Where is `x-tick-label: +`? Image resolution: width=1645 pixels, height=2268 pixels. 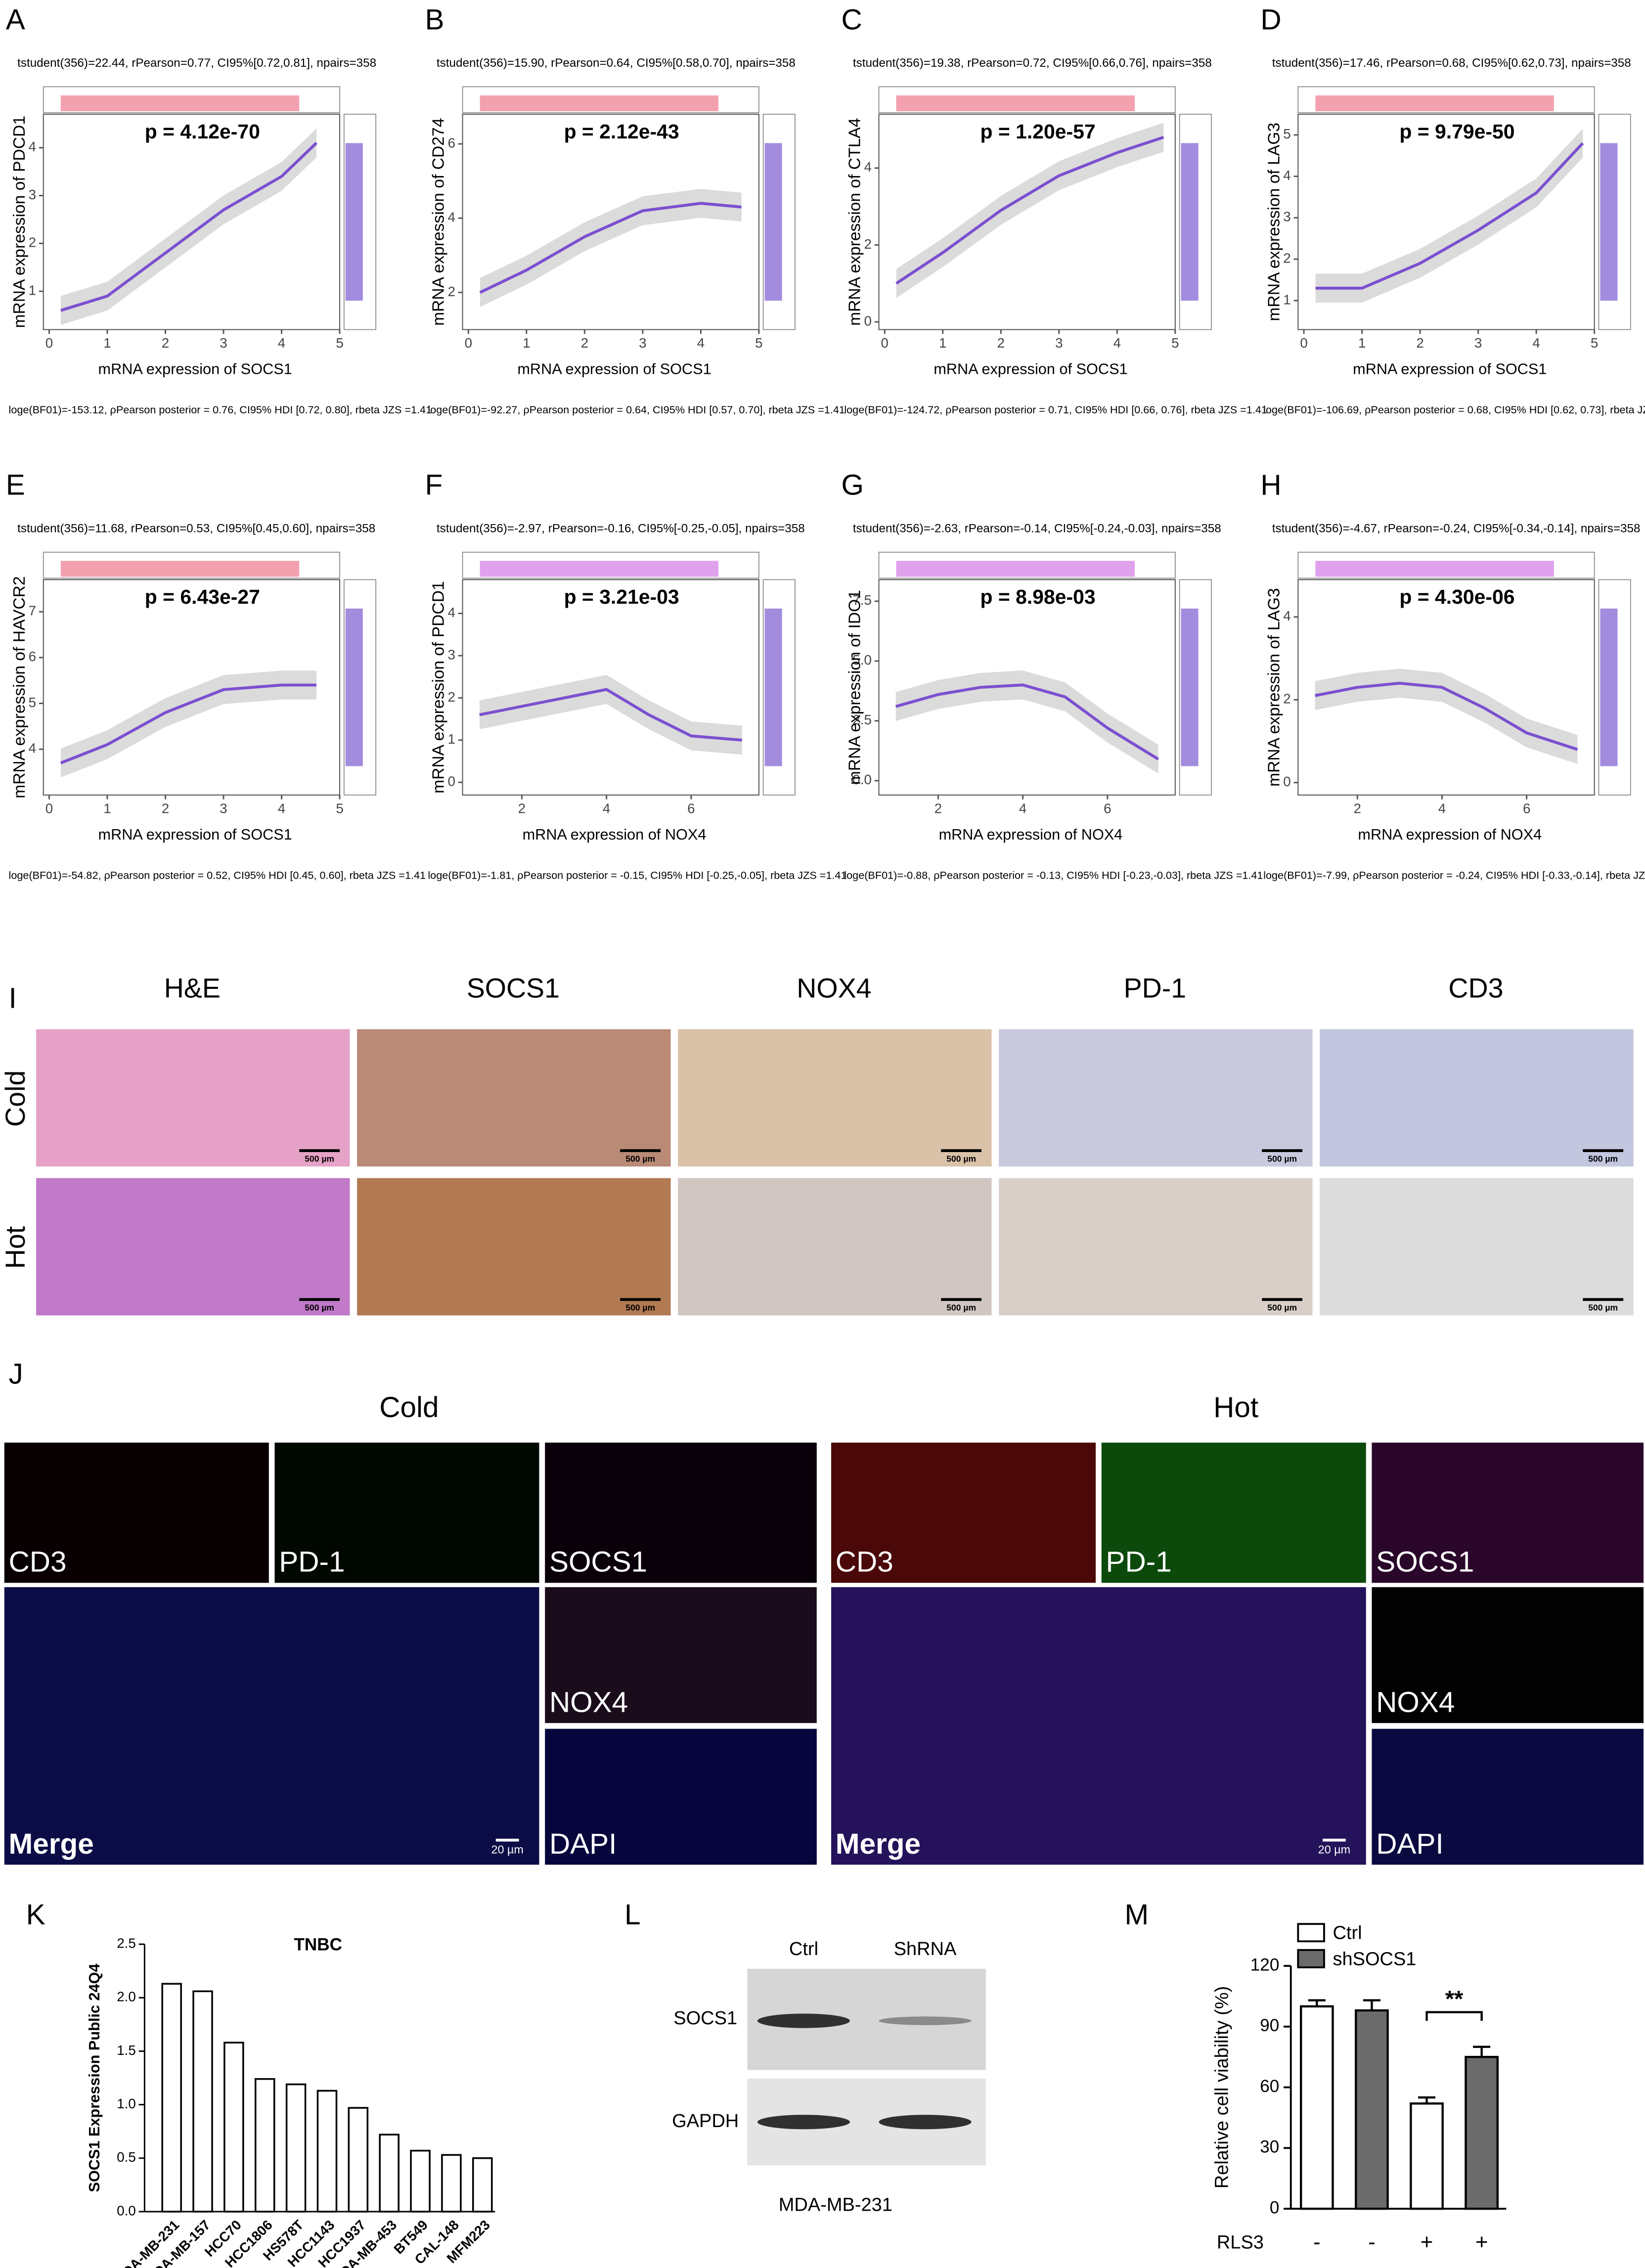
x-tick-label: + is located at coordinates (1427, 2242).